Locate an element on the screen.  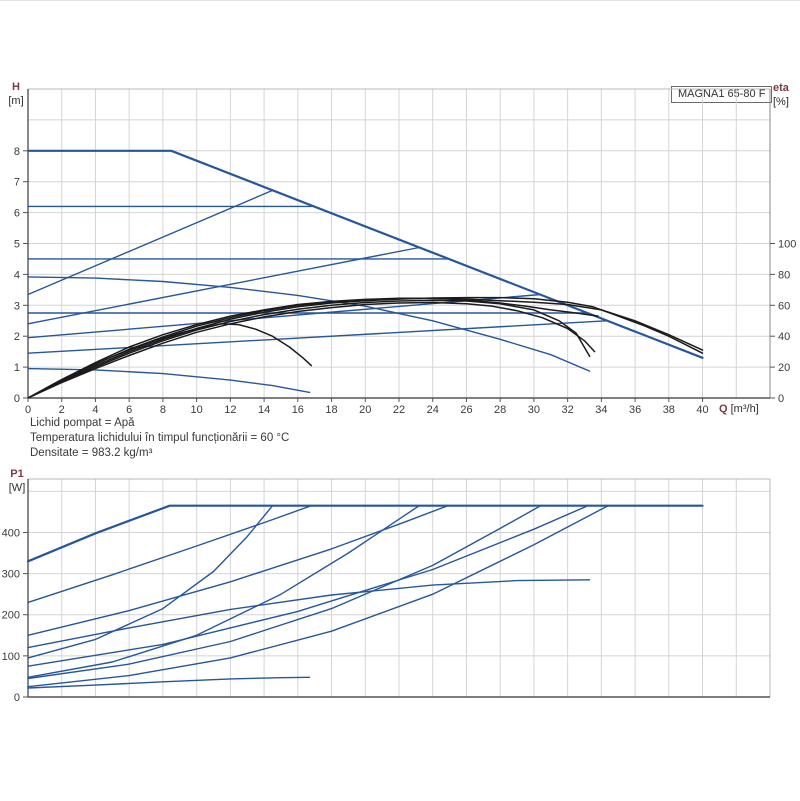
prop-pressure-2.4-curve is located at coordinates (223, 285).